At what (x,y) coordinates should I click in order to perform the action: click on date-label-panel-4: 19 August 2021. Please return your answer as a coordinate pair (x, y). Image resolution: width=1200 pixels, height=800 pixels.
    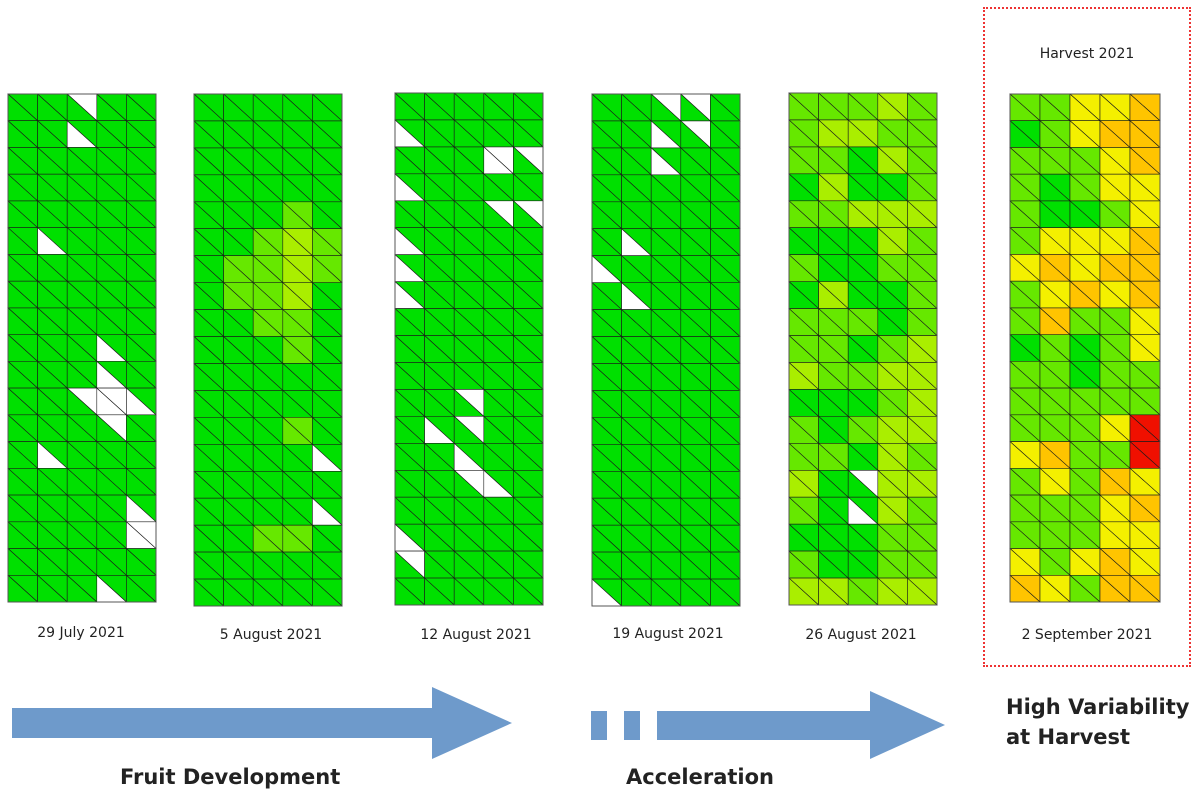
    Looking at the image, I should click on (668, 634).